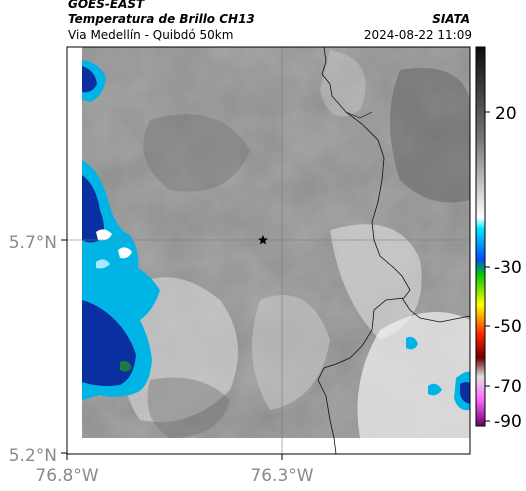  Describe the element at coordinates (508, 422) in the screenshot. I see `colorbar-tick-label: -90` at that location.